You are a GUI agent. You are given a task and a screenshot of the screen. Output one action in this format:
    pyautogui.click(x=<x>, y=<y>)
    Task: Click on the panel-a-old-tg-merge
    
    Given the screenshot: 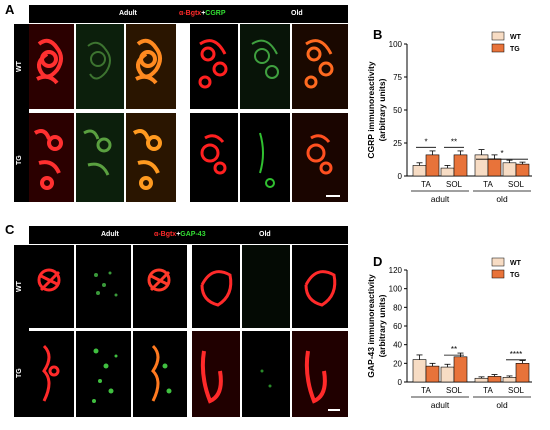 What is the action you would take?
    pyautogui.click(x=320, y=157)
    